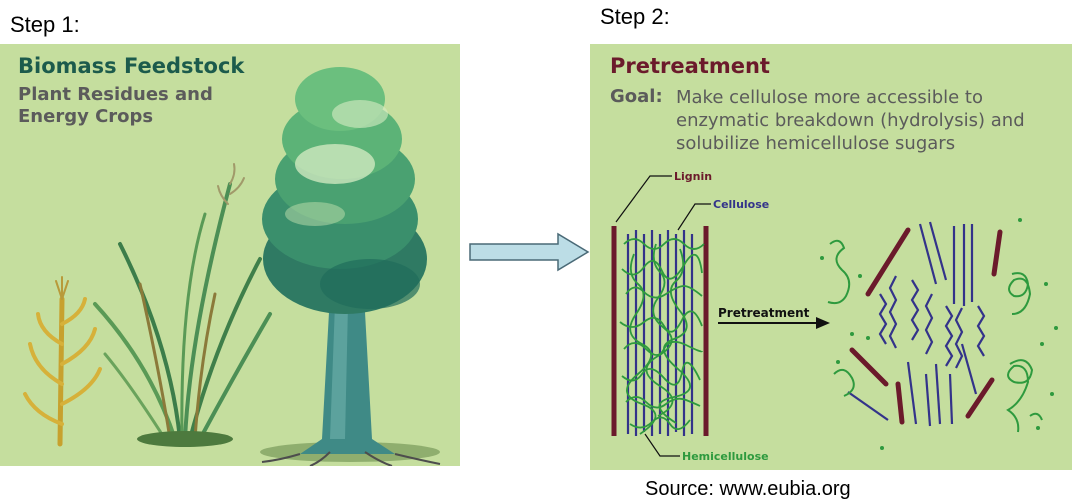  I want to click on pretreatment-arrow-head, so click(823, 323).